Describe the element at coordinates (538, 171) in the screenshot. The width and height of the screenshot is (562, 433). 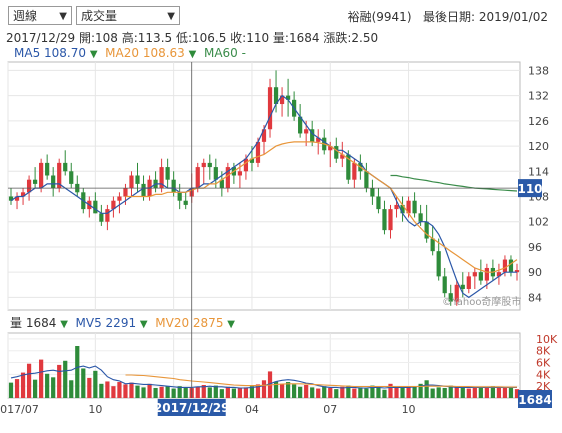
I see `y-tick-label: 114` at that location.